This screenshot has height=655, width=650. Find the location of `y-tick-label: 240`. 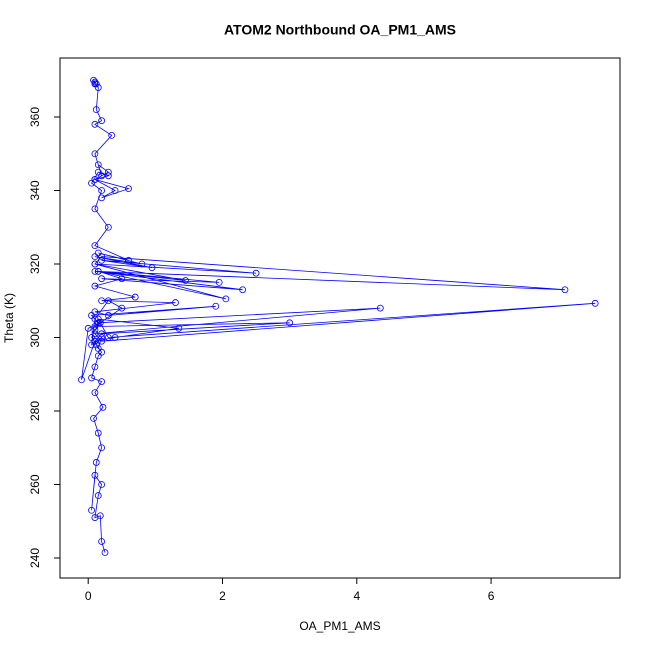

y-tick-label: 240 is located at coordinates (35, 558).